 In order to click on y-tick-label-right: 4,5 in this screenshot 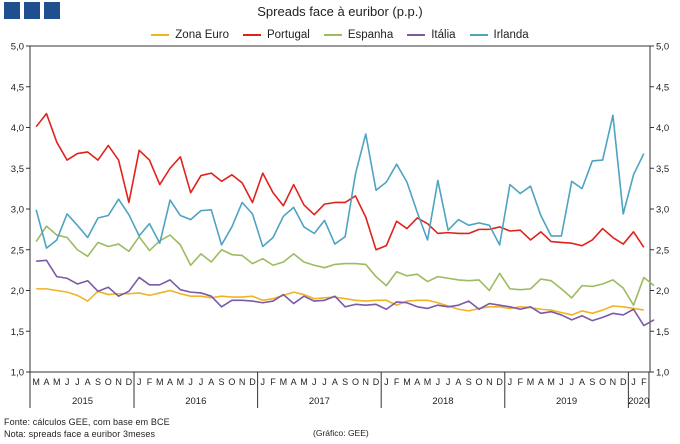, I will do `click(662, 87)`.